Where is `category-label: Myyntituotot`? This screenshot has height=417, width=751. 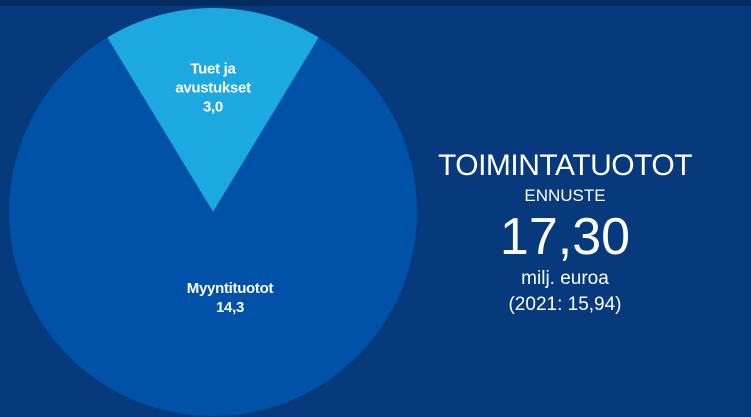
category-label: Myyntituotot is located at coordinates (230, 288).